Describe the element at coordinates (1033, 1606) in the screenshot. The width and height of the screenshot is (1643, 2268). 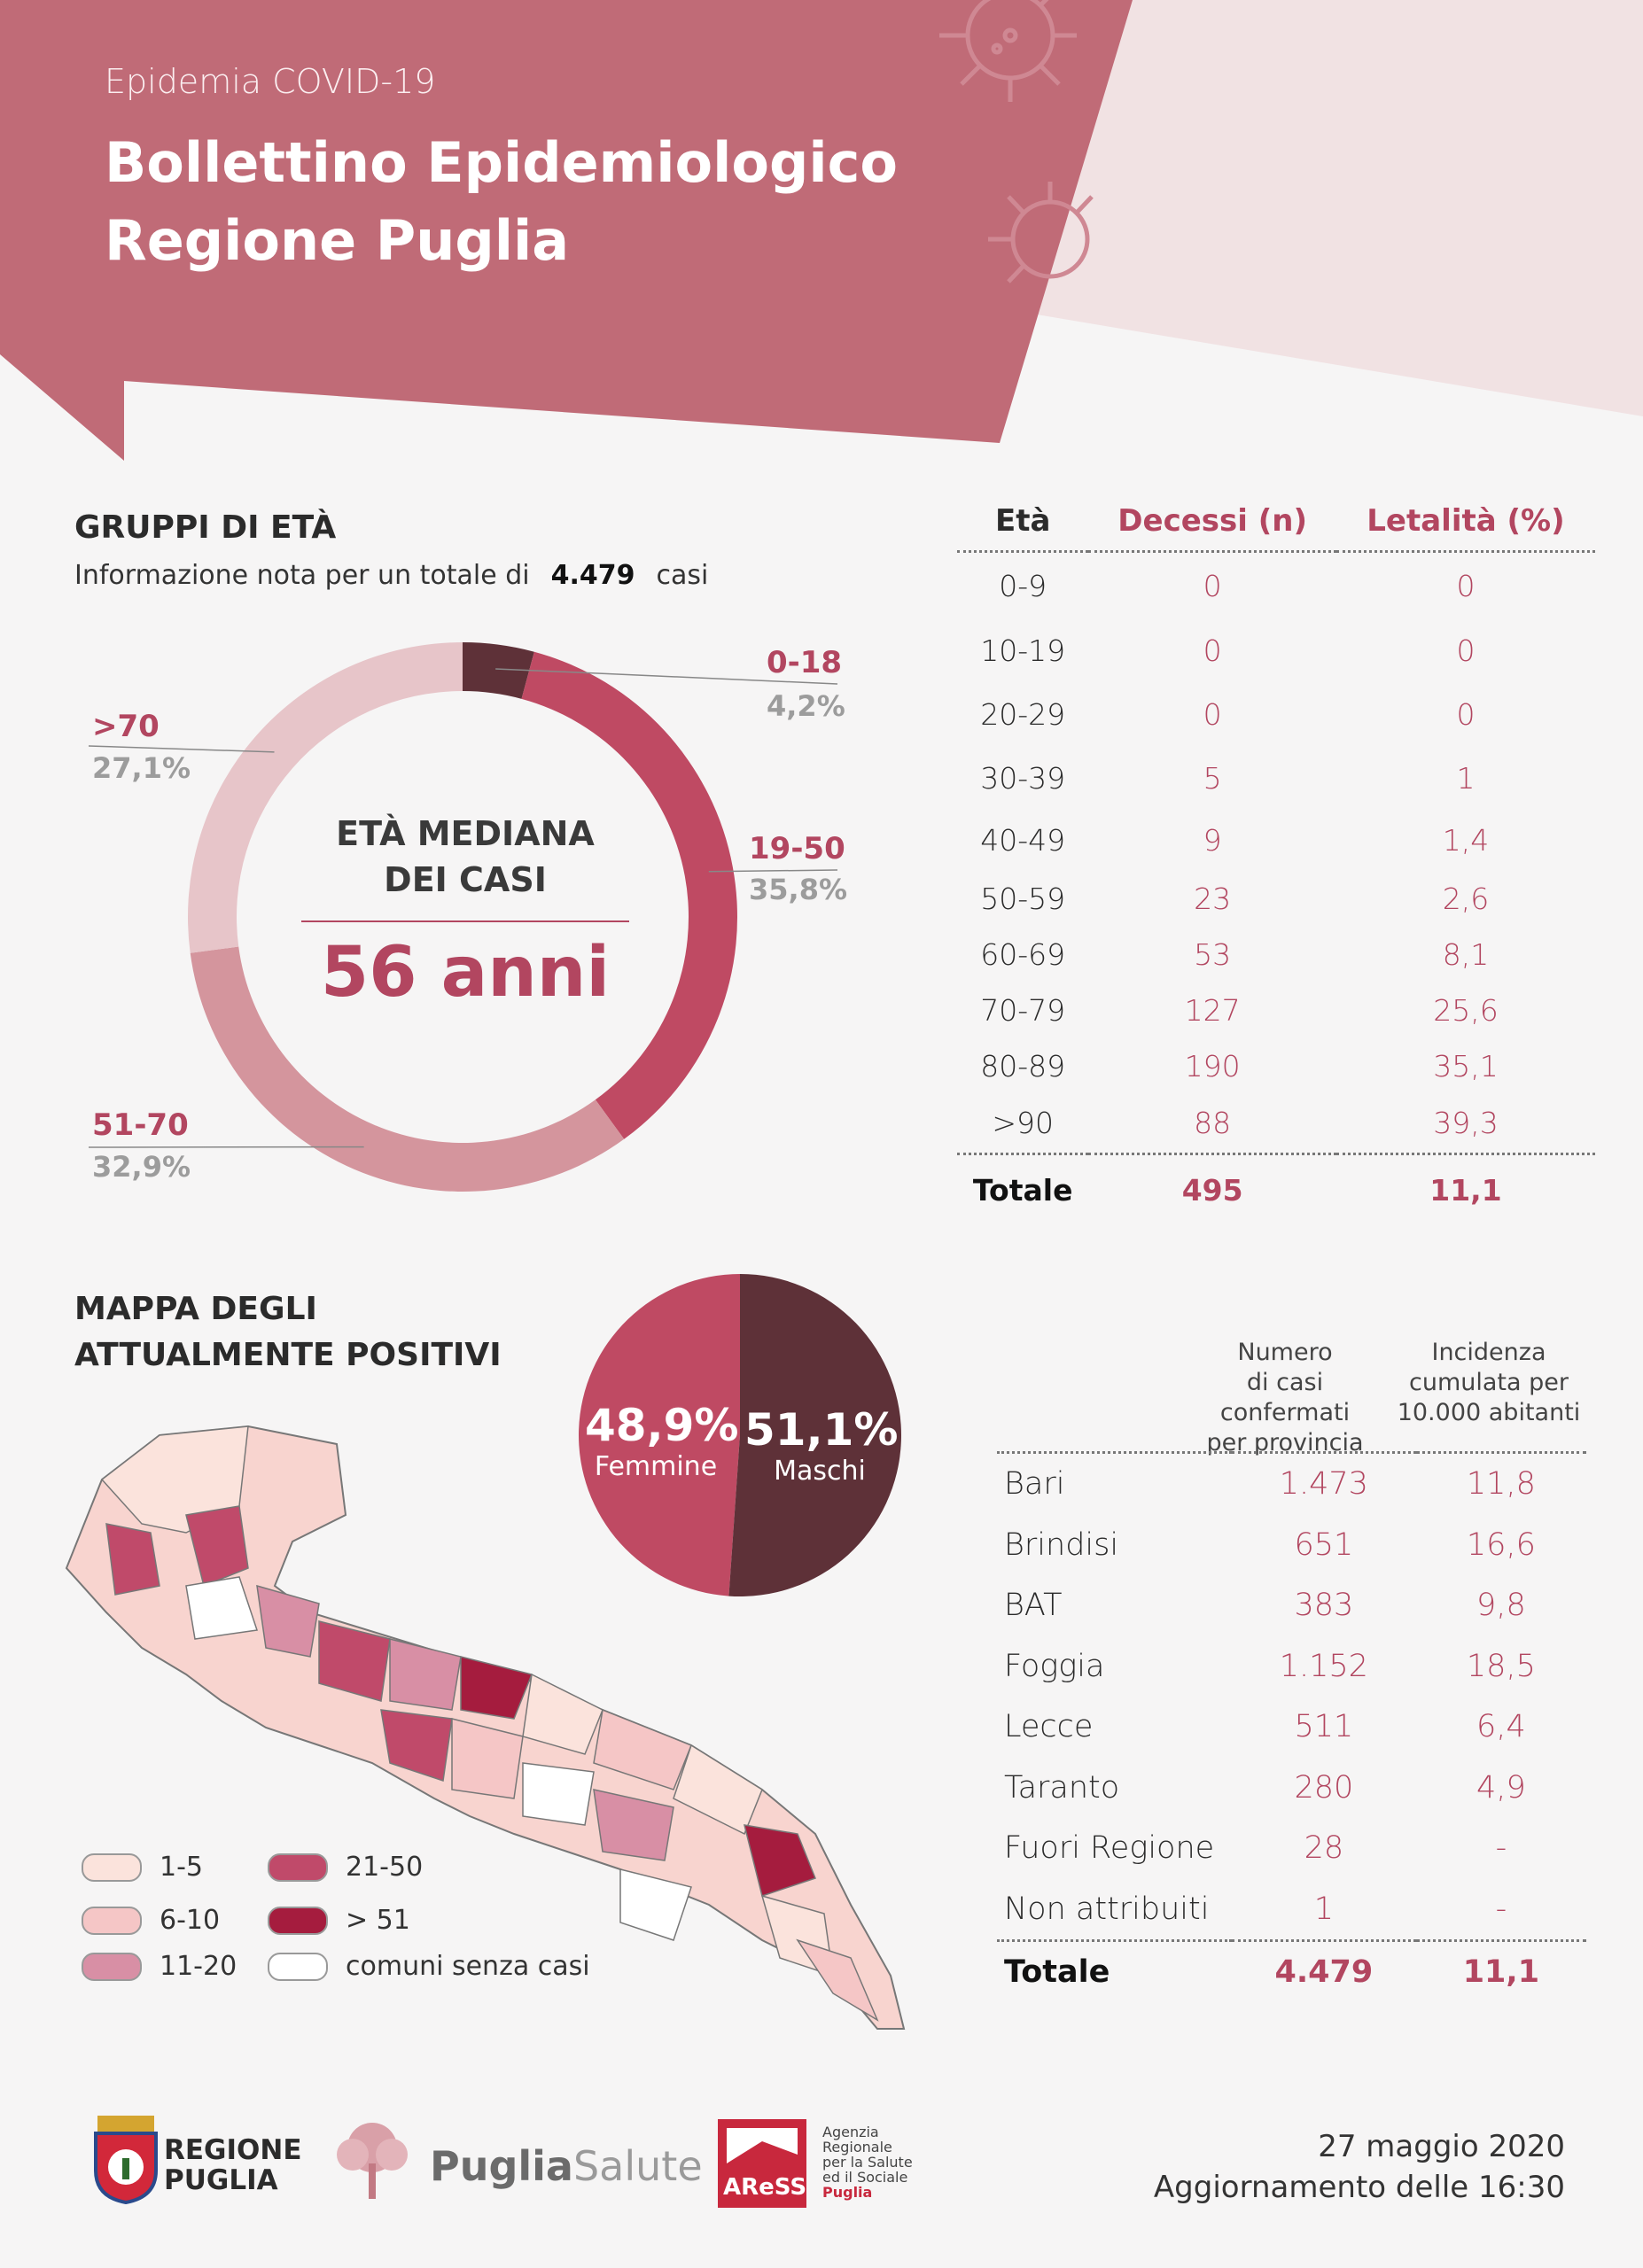
I see `province-name: BAT` at that location.